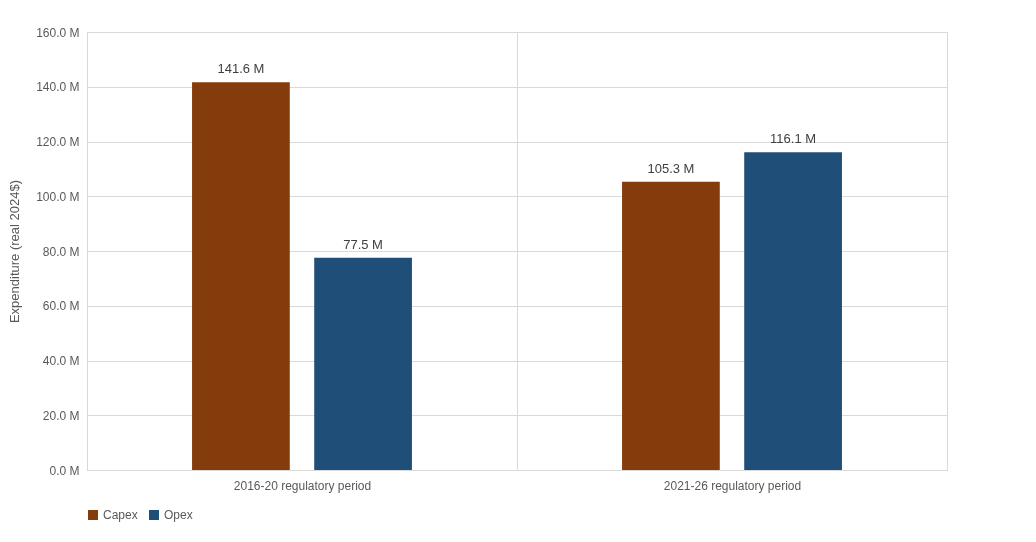 This screenshot has width=1036, height=542. What do you see at coordinates (58, 196) in the screenshot?
I see `y-tick-label: 100.0 M` at bounding box center [58, 196].